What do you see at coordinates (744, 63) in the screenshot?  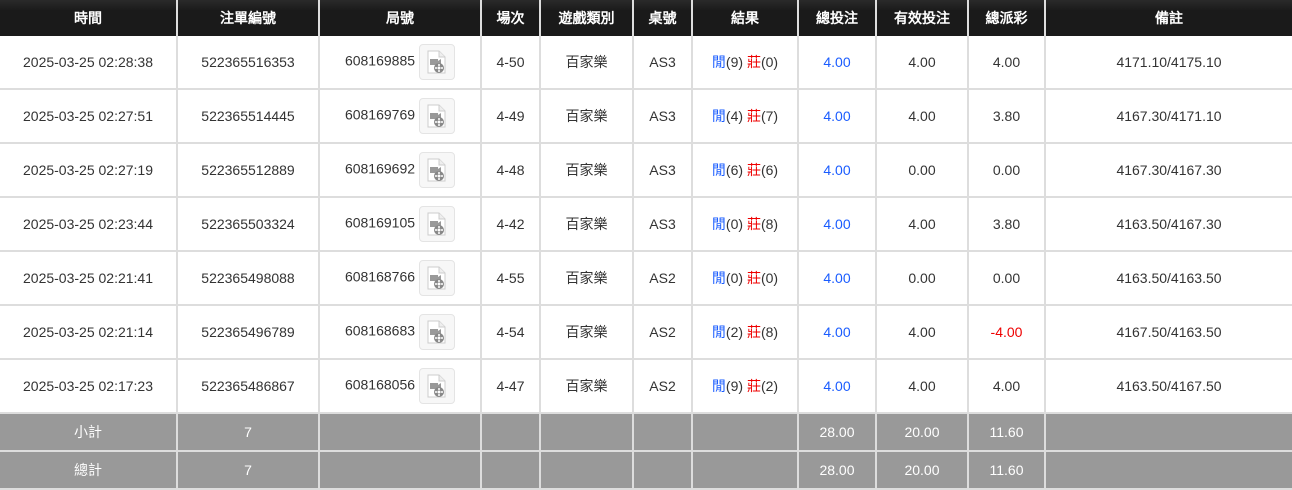 I see `result-cell: 閒(9) 莊(0)` at bounding box center [744, 63].